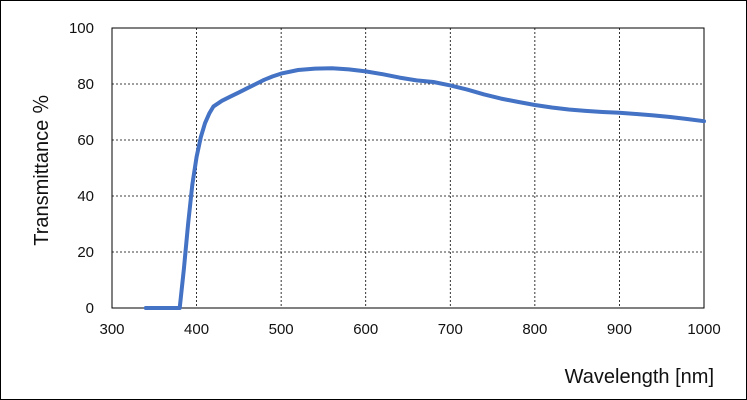 Image resolution: width=747 pixels, height=400 pixels. Describe the element at coordinates (90, 308) in the screenshot. I see `y-tick-label: 0` at that location.